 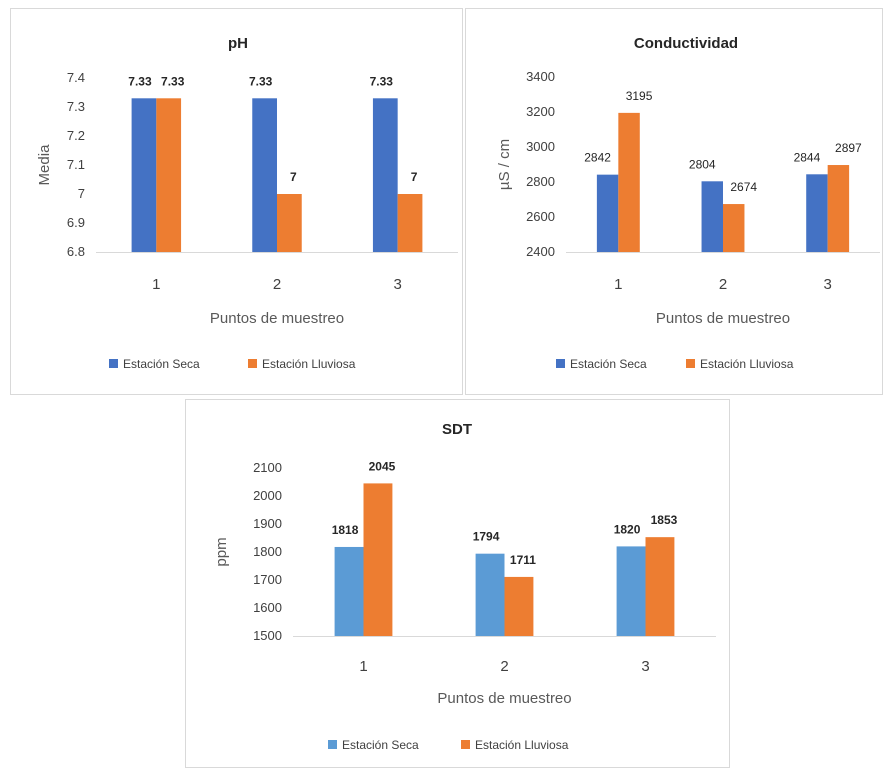 I want to click on ph-x-tick-label: 3, so click(x=397, y=284).